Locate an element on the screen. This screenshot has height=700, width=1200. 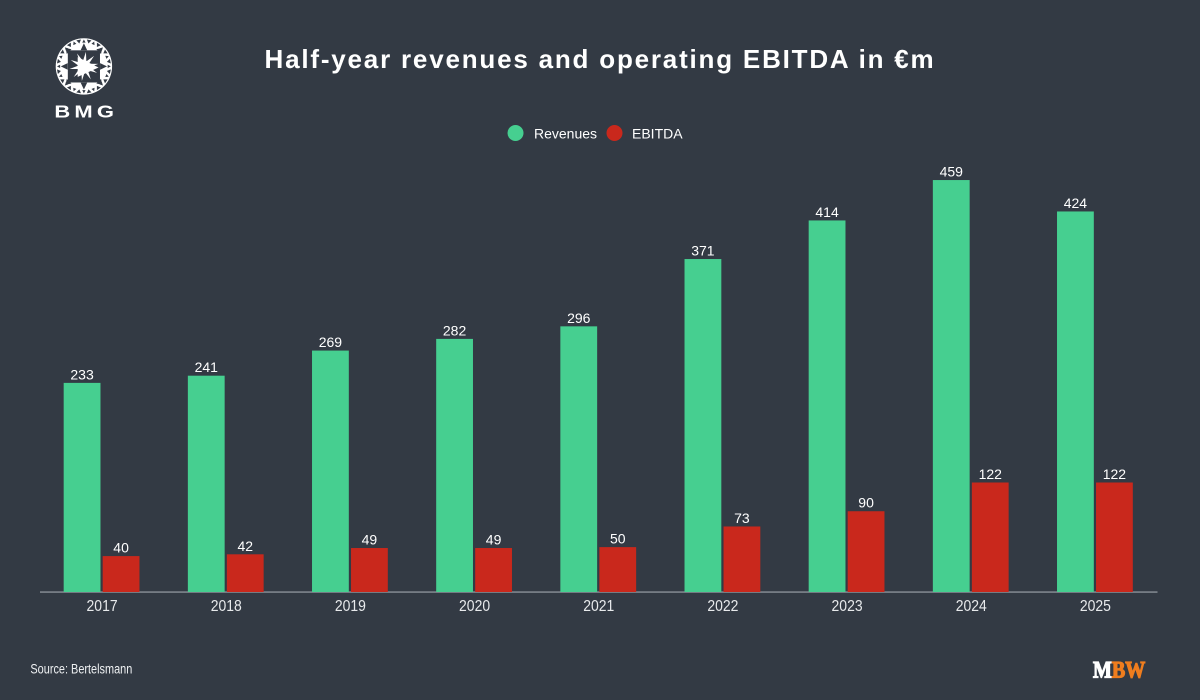
svg-text: 459 is located at coordinates (952, 172).